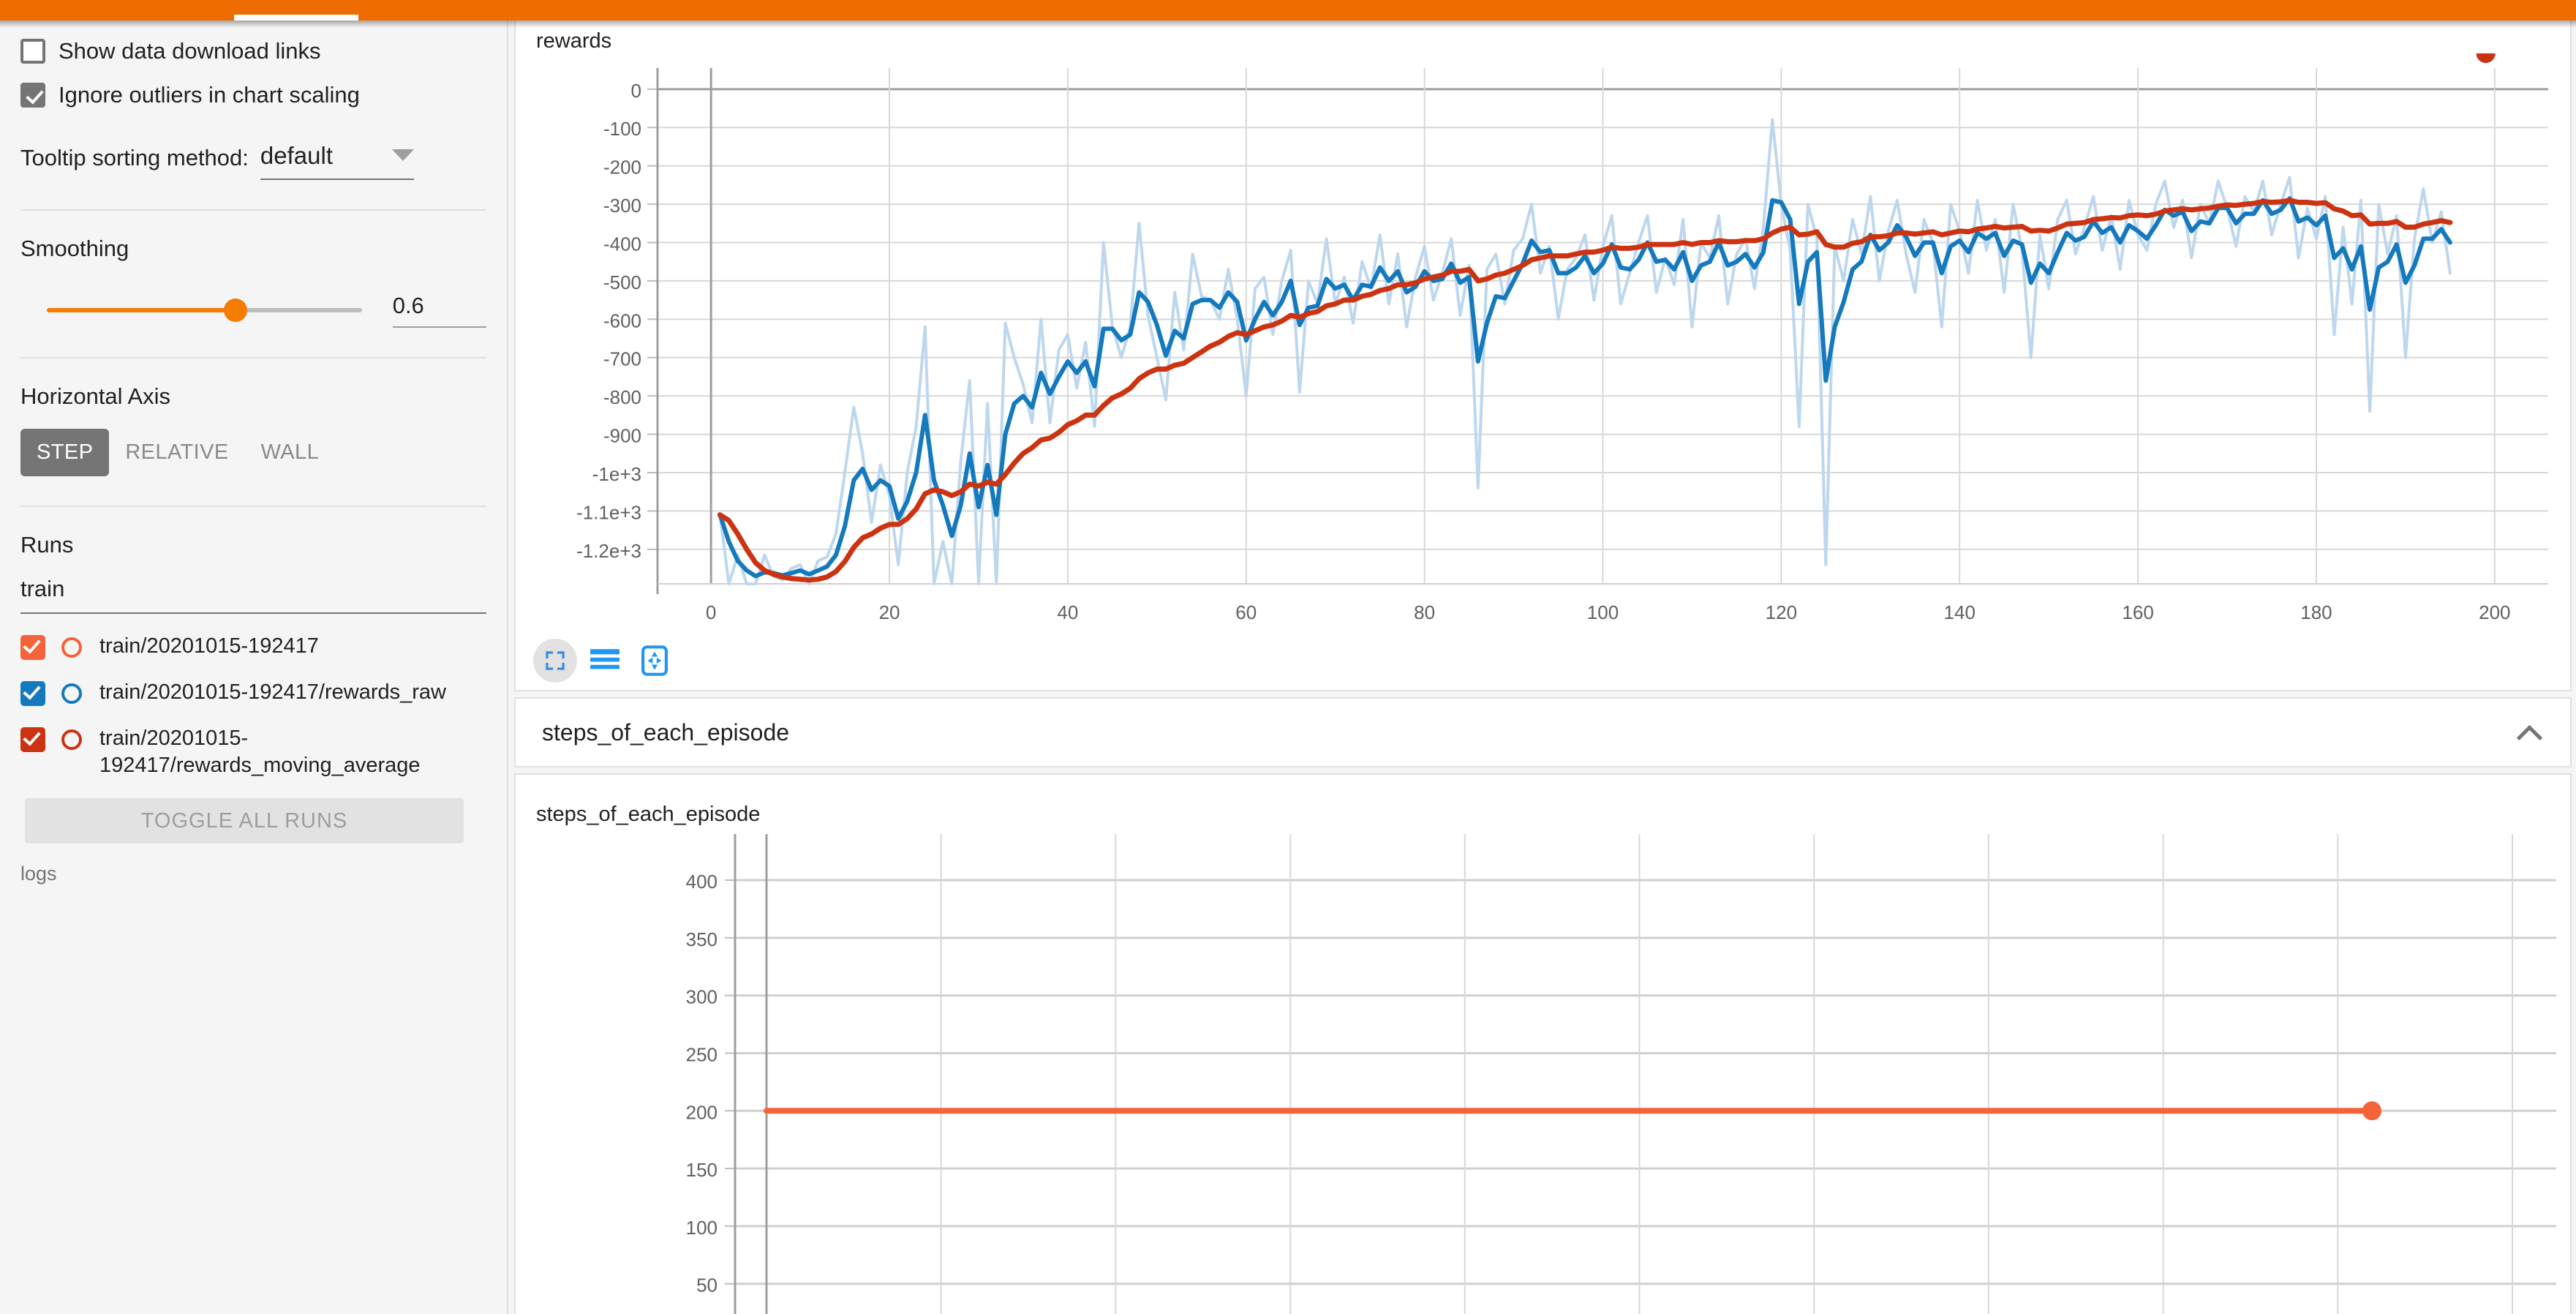 The height and width of the screenshot is (1314, 2576). I want to click on axis-option-wall: WALL, so click(290, 452).